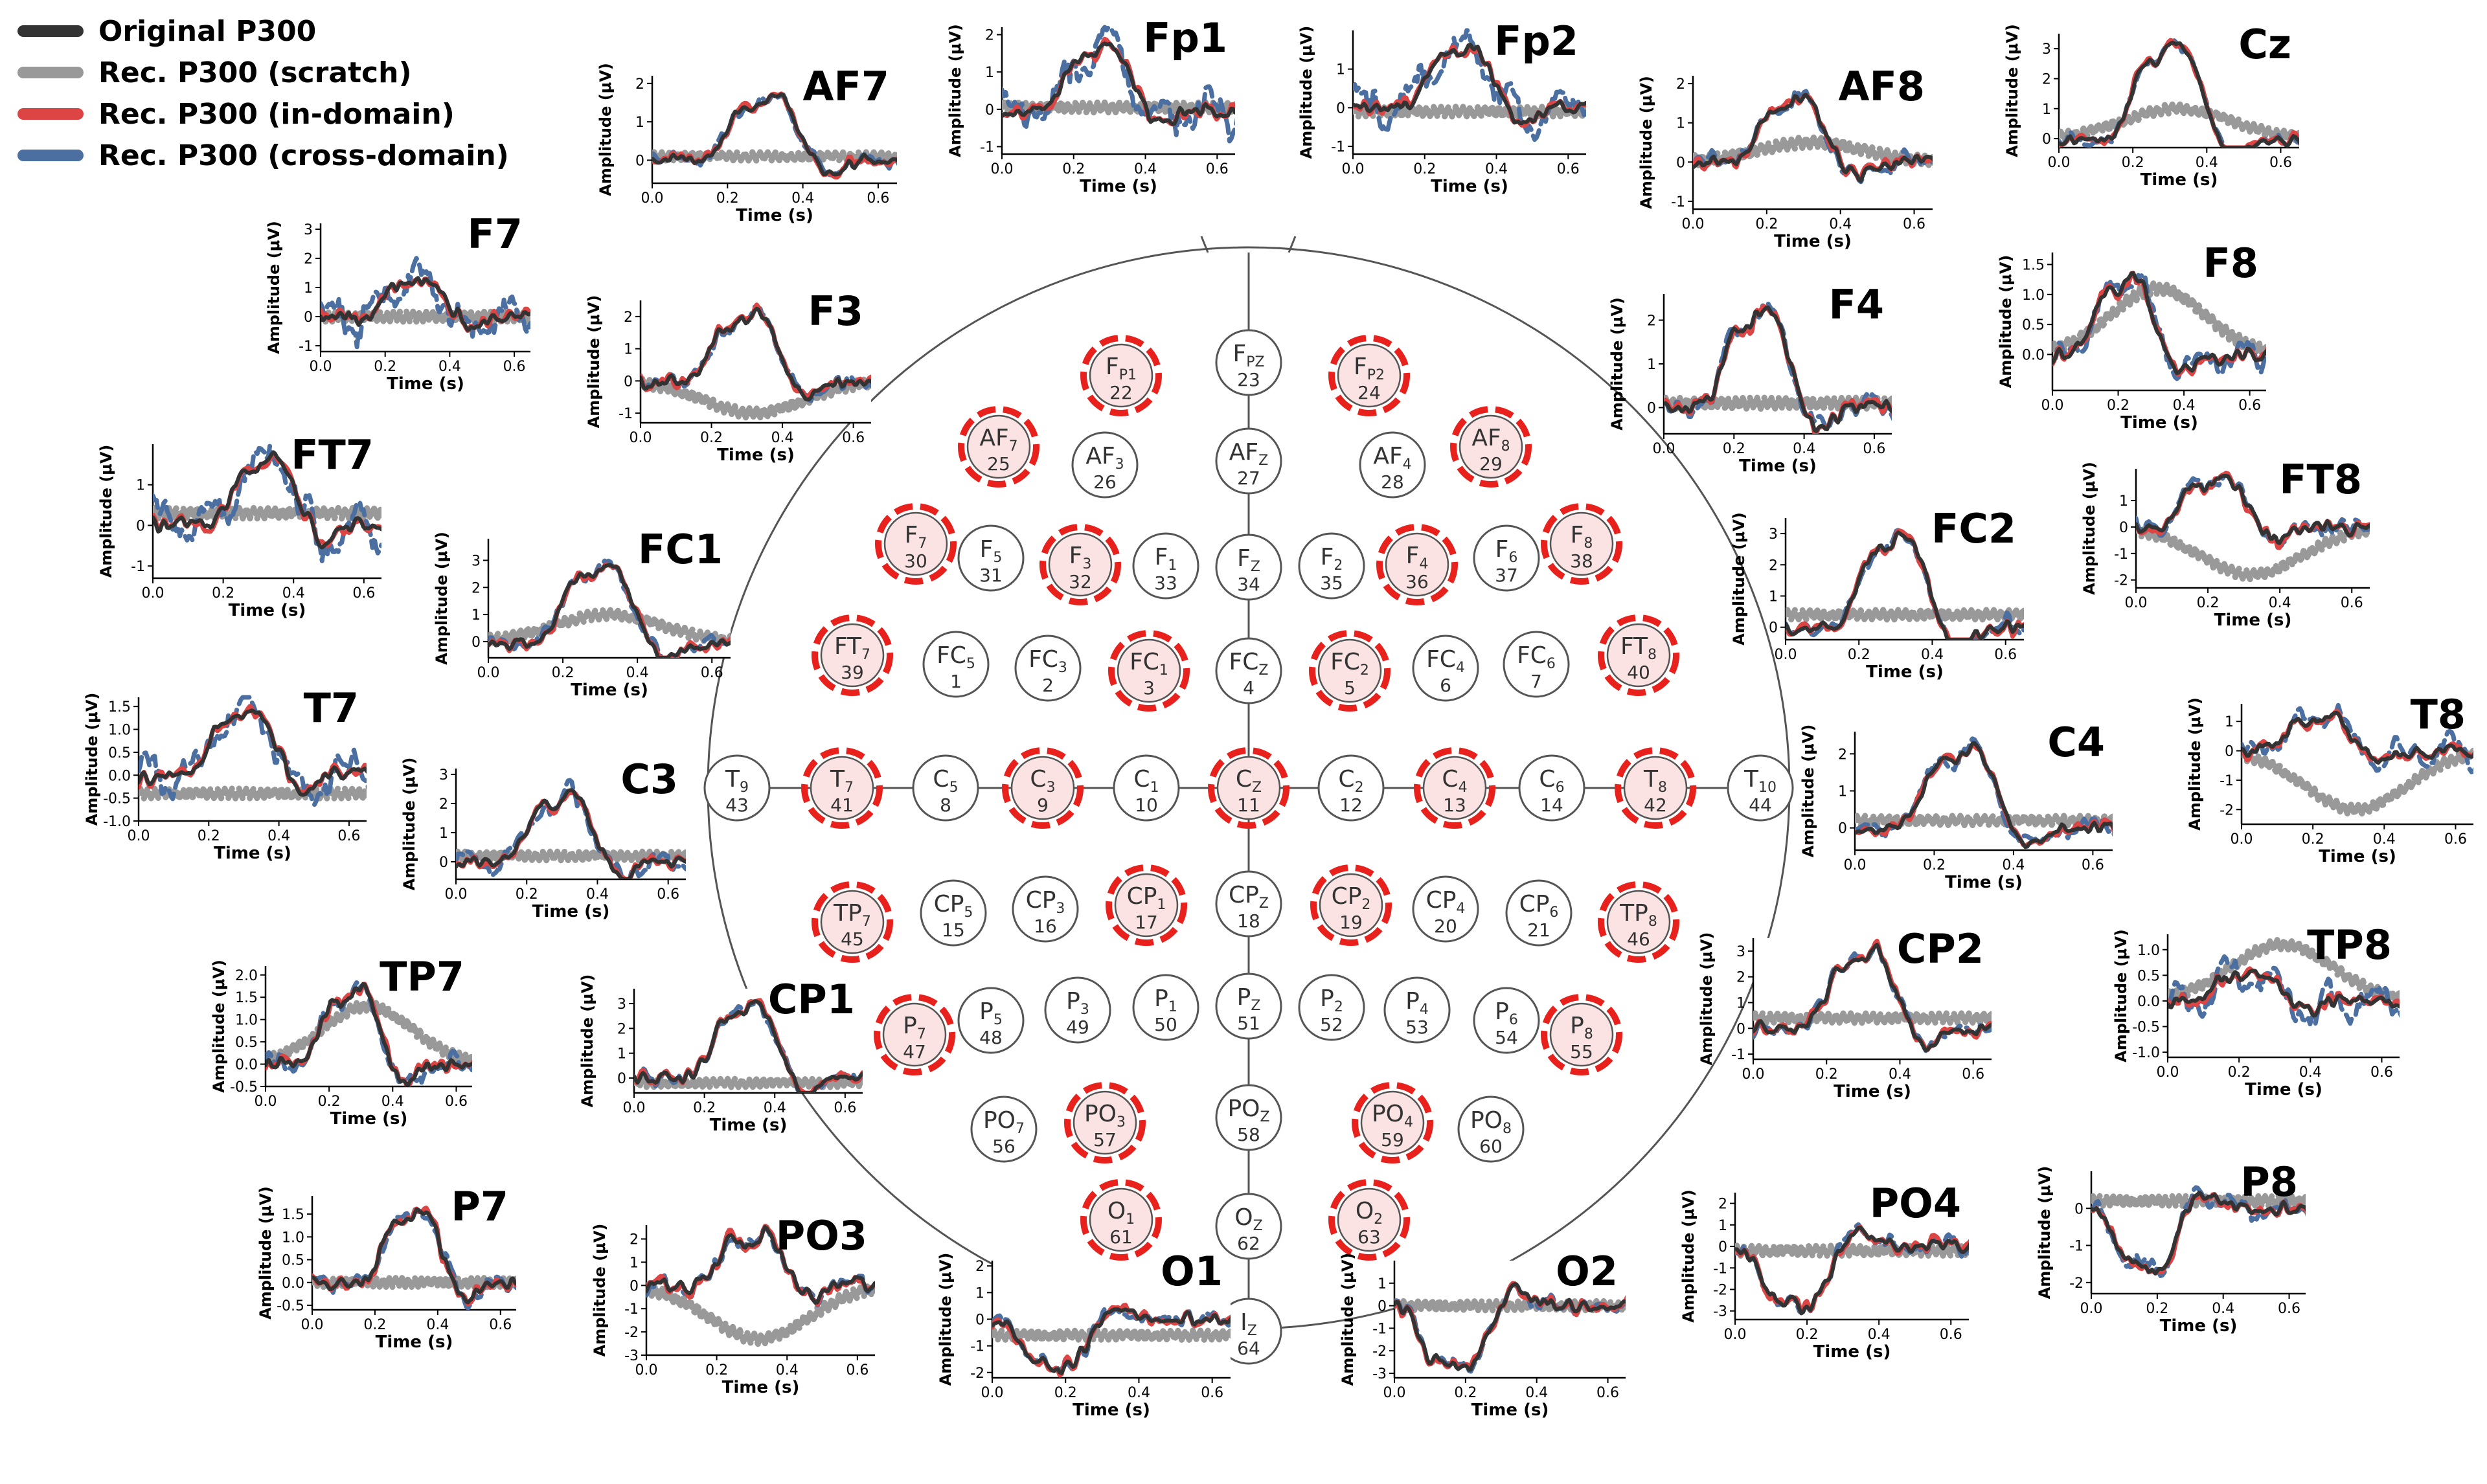 This screenshot has width=2487, height=1484. What do you see at coordinates (1248, 355) in the screenshot?
I see `electrode-name: FPZ` at bounding box center [1248, 355].